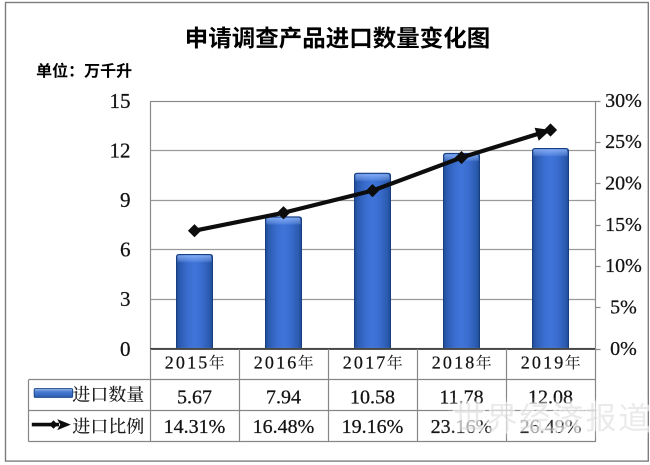 The image size is (650, 465). Describe the element at coordinates (284, 427) in the screenshot. I see `svg-text: 16.48%` at that location.